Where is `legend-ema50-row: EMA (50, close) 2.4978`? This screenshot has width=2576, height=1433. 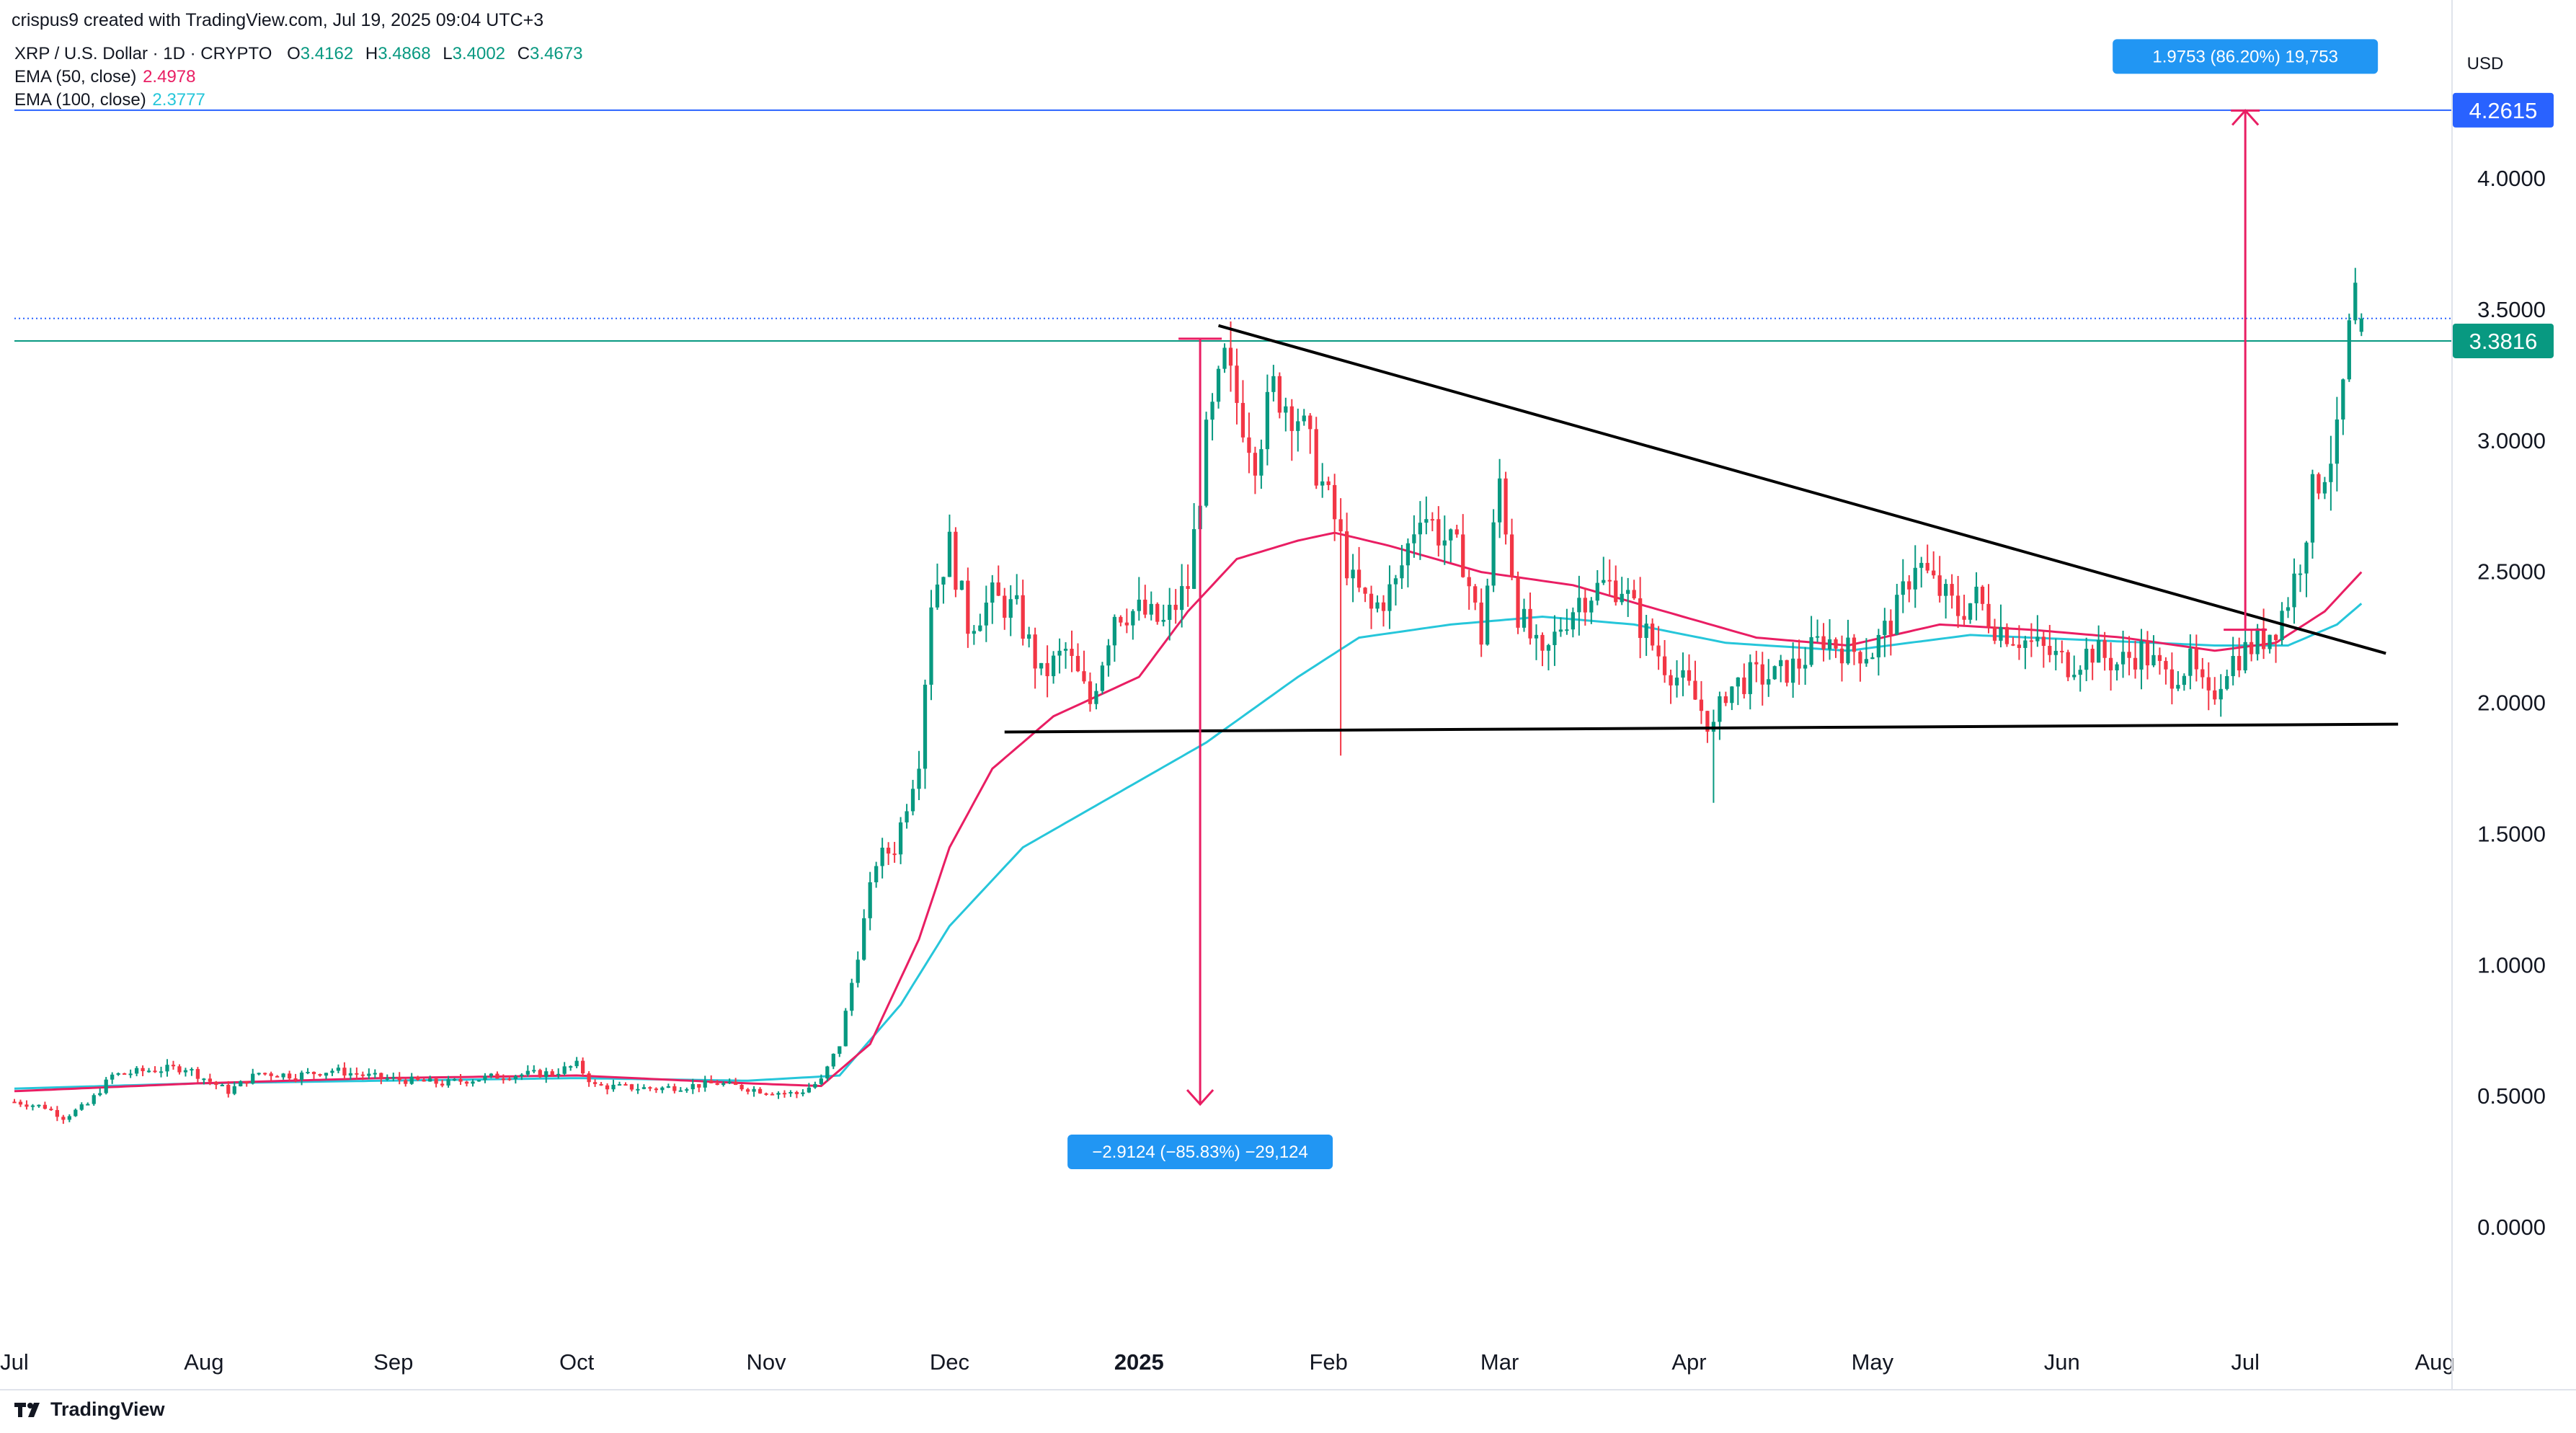
legend-ema50-row: EMA (50, close) 2.4978 is located at coordinates (298, 76).